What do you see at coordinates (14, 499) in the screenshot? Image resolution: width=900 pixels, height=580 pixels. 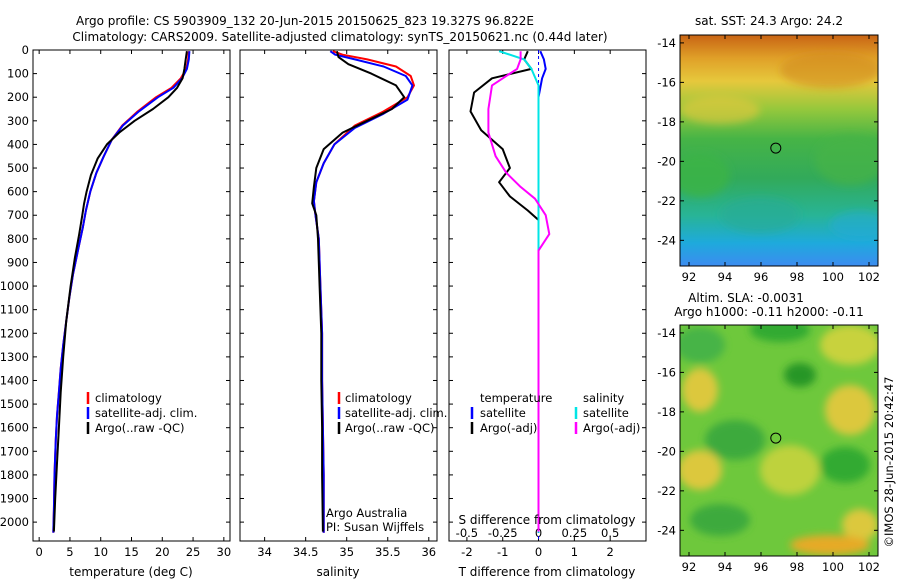 I see `depth-tick-label: 1900` at bounding box center [14, 499].